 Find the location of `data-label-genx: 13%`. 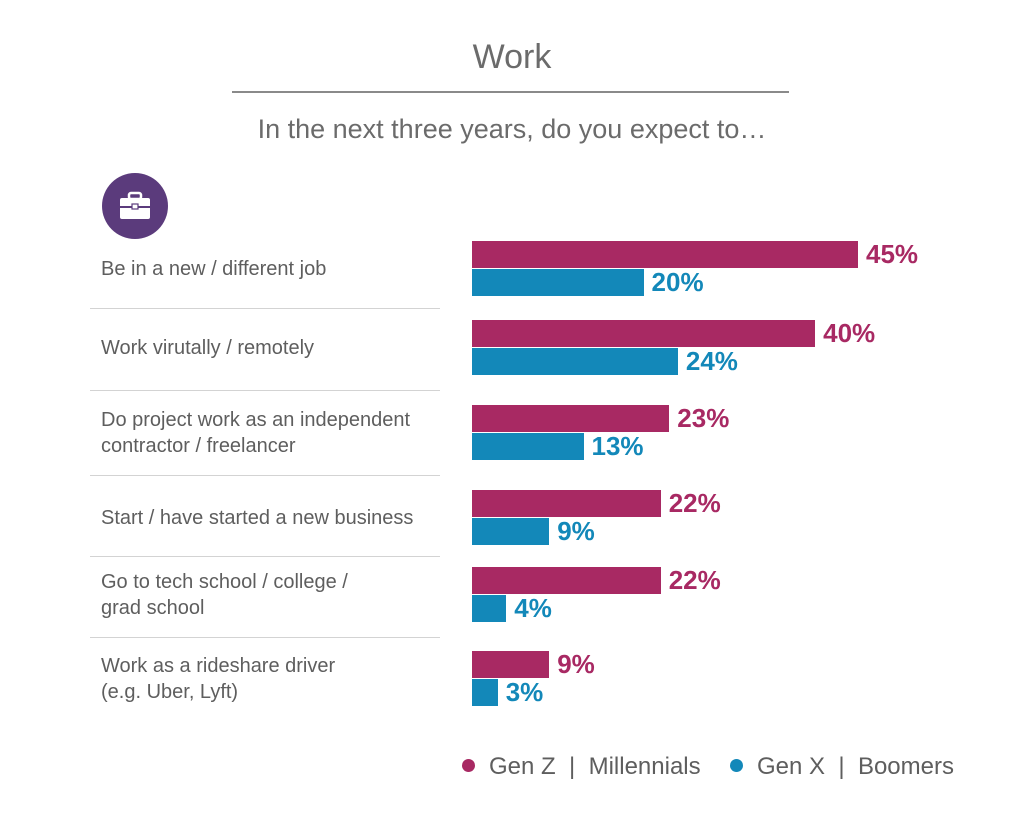

data-label-genx: 13% is located at coordinates (617, 446).